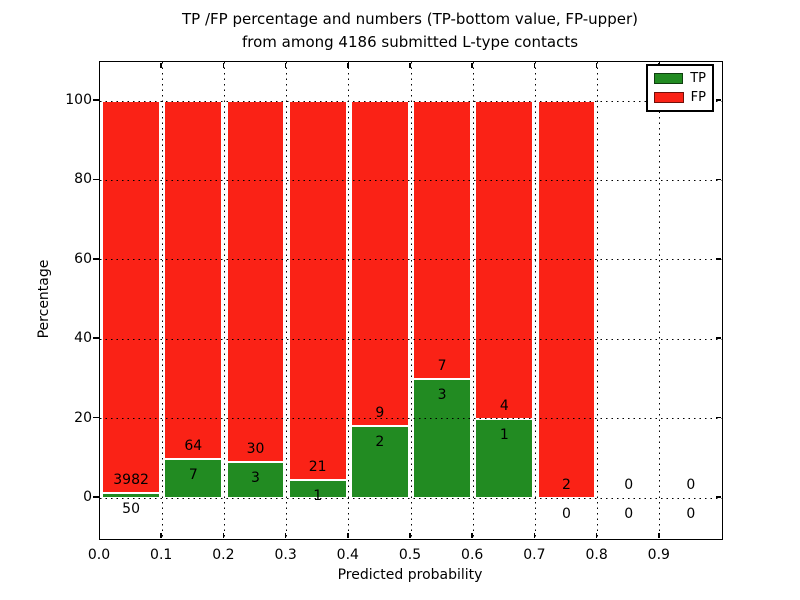 The image size is (800, 600). Describe the element at coordinates (504, 405) in the screenshot. I see `fp-count-label: 4` at that location.